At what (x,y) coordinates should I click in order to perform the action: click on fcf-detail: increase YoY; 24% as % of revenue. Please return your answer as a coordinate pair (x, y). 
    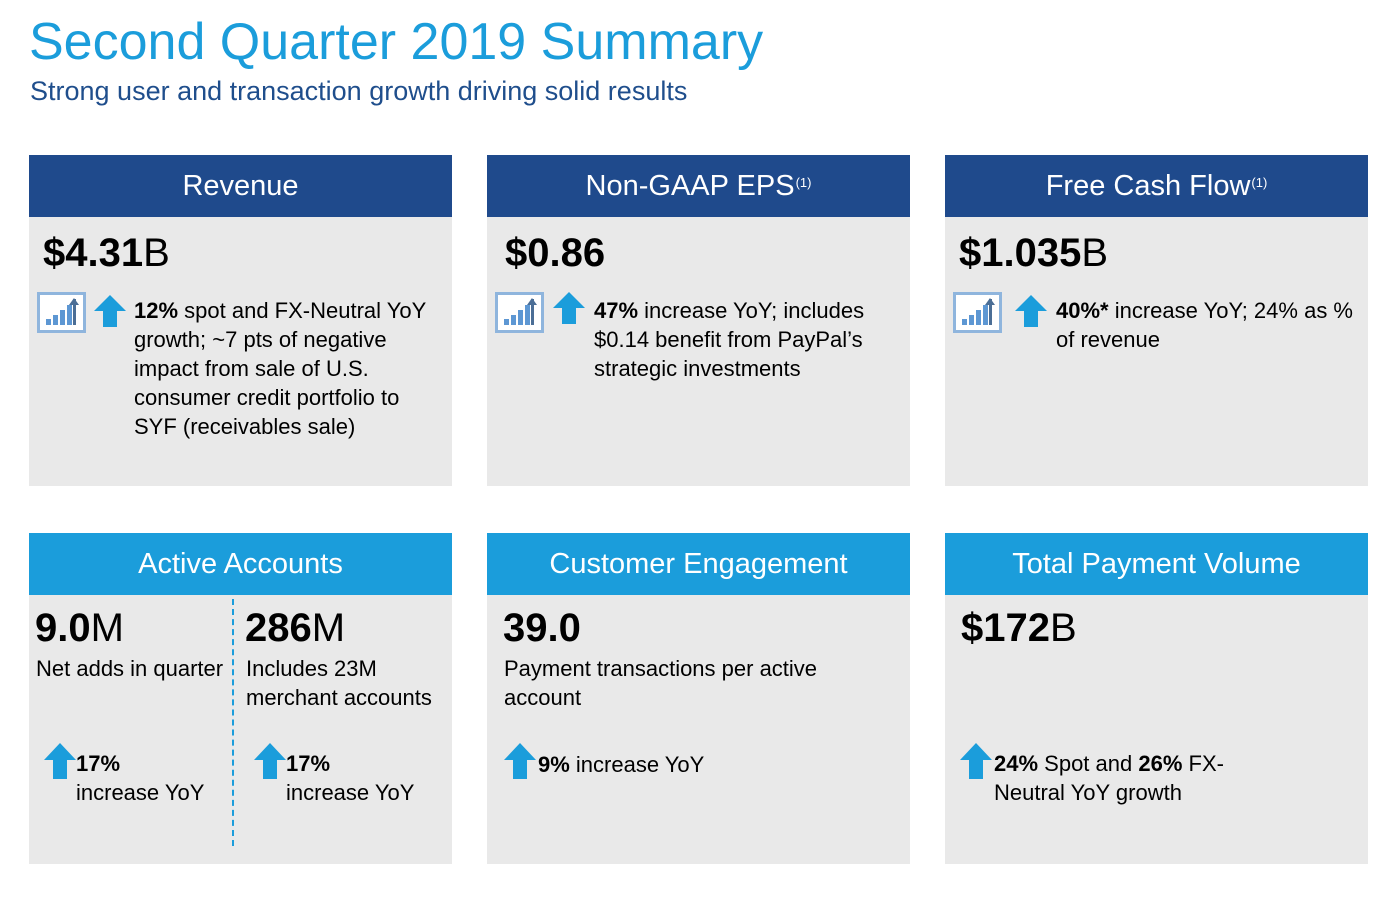
    Looking at the image, I should click on (1204, 325).